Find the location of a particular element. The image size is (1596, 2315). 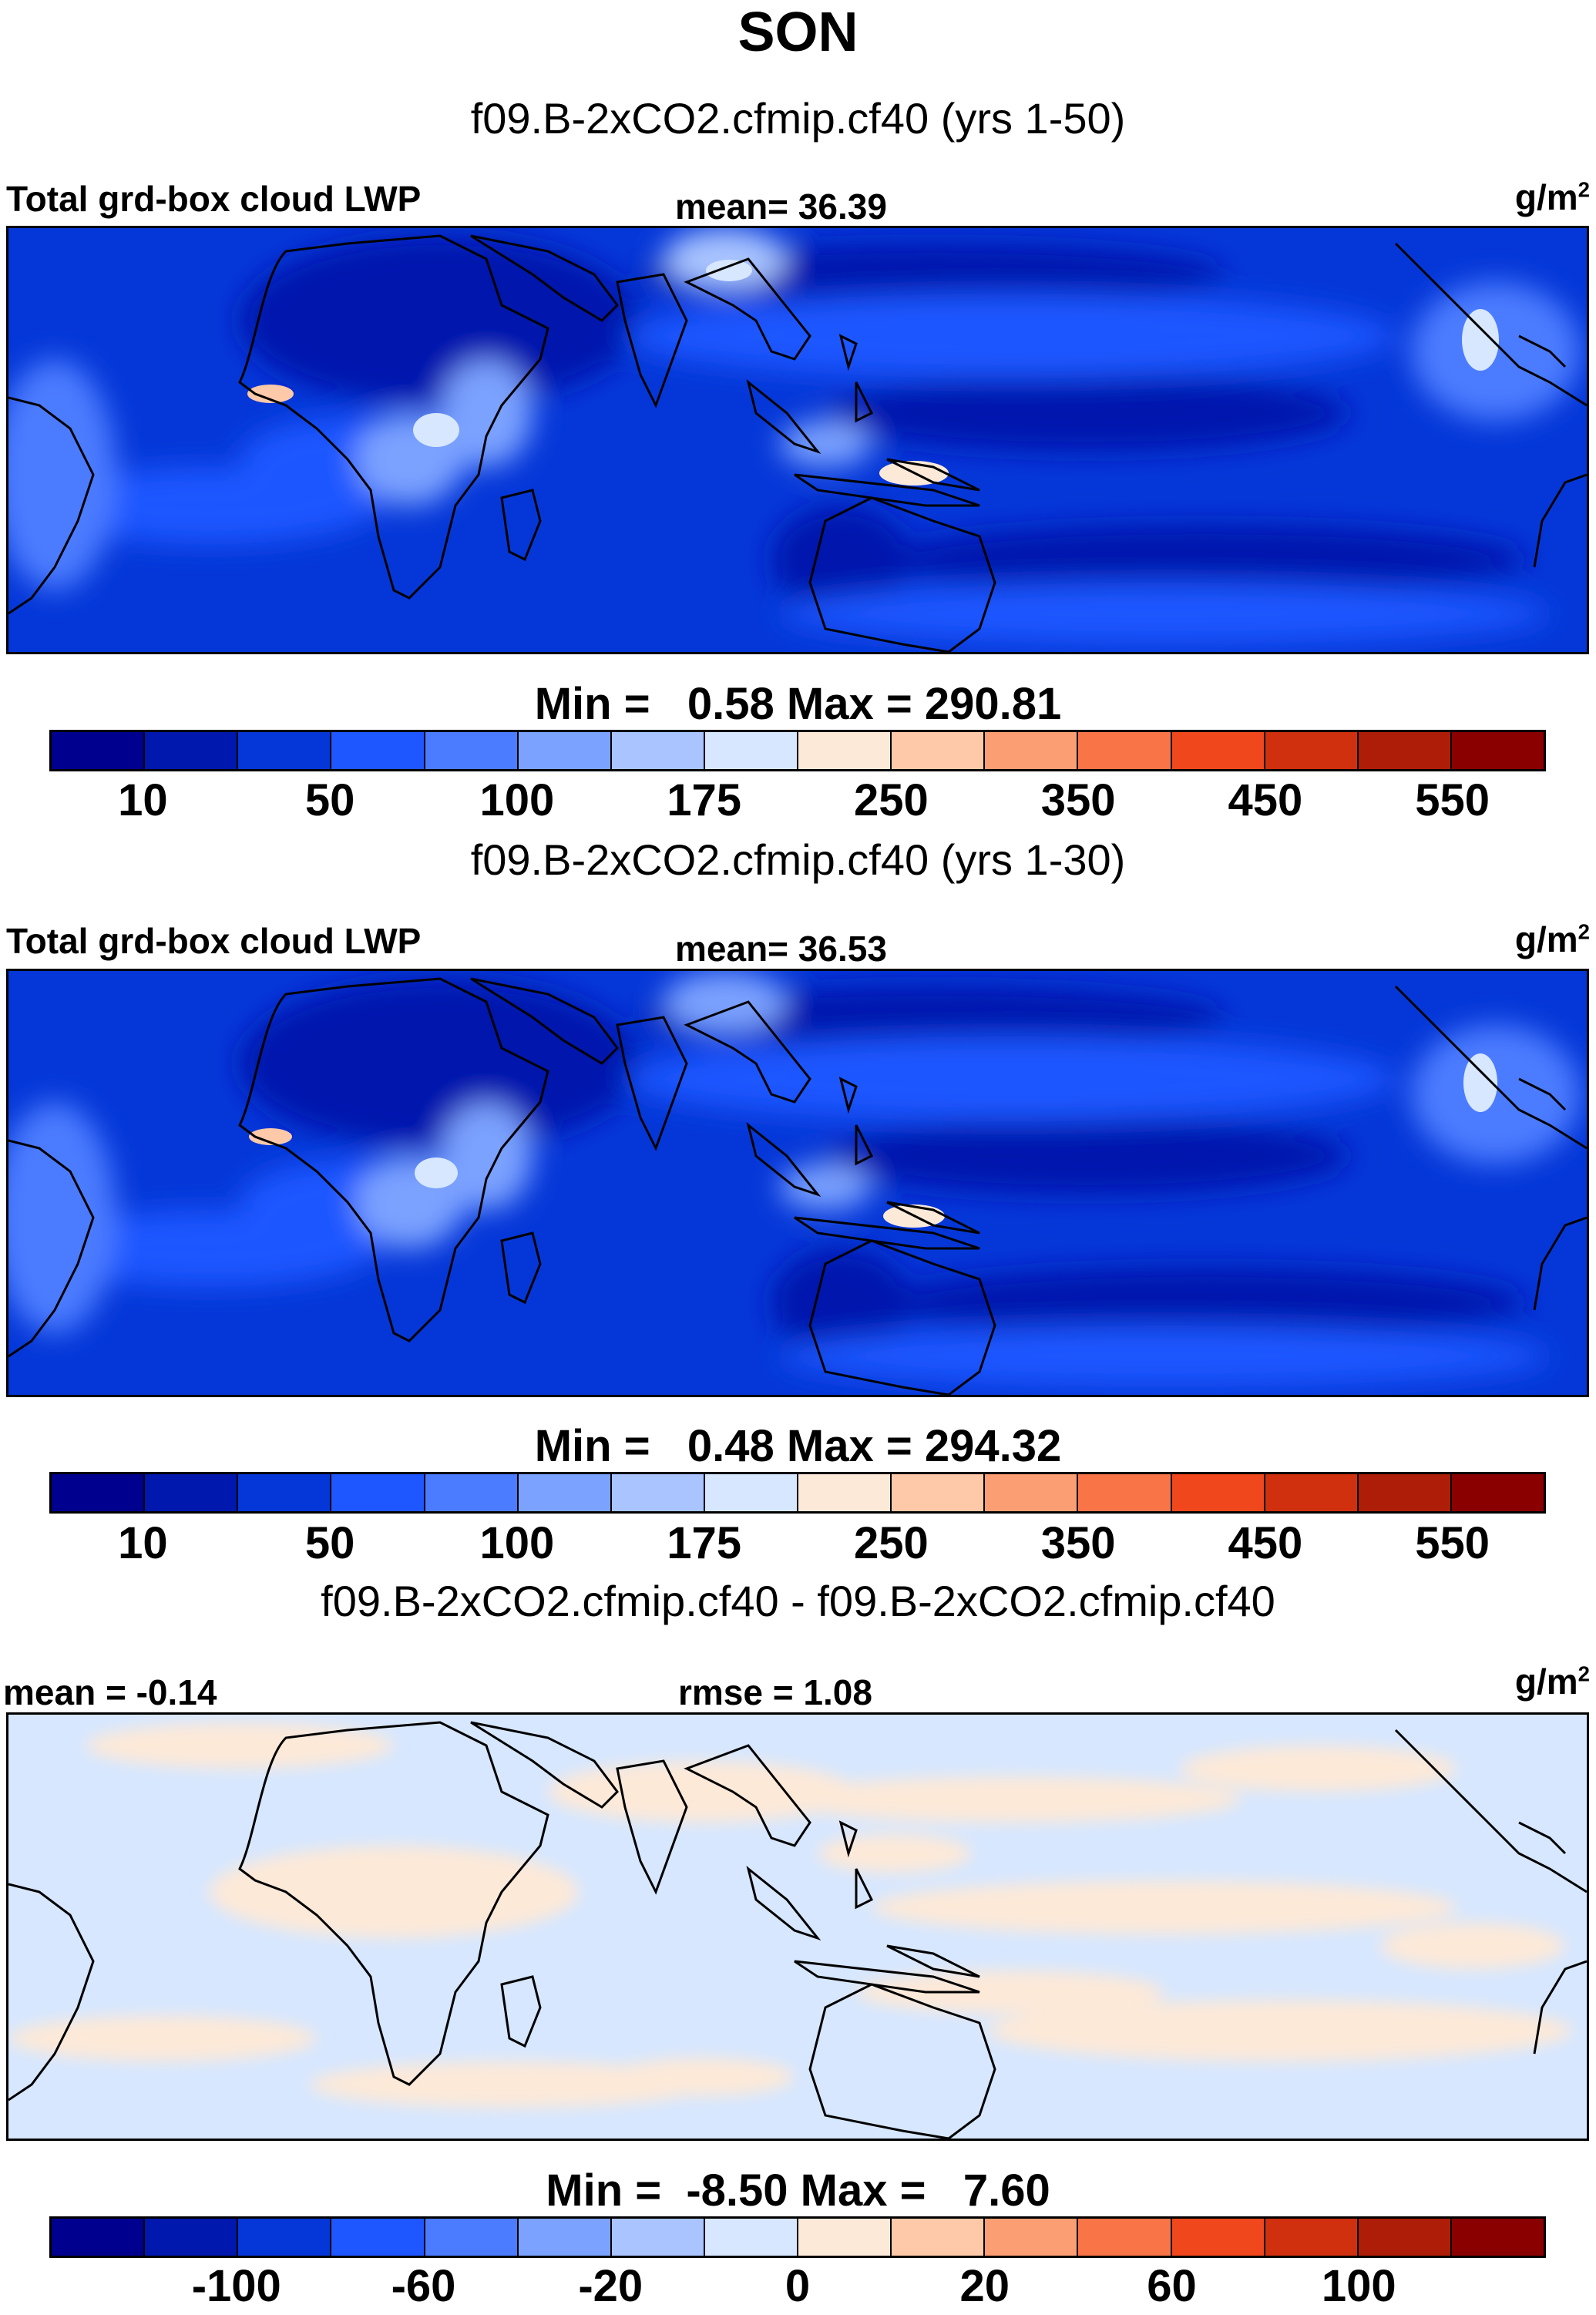

colorbar-tick-label: 0 is located at coordinates (798, 2286).